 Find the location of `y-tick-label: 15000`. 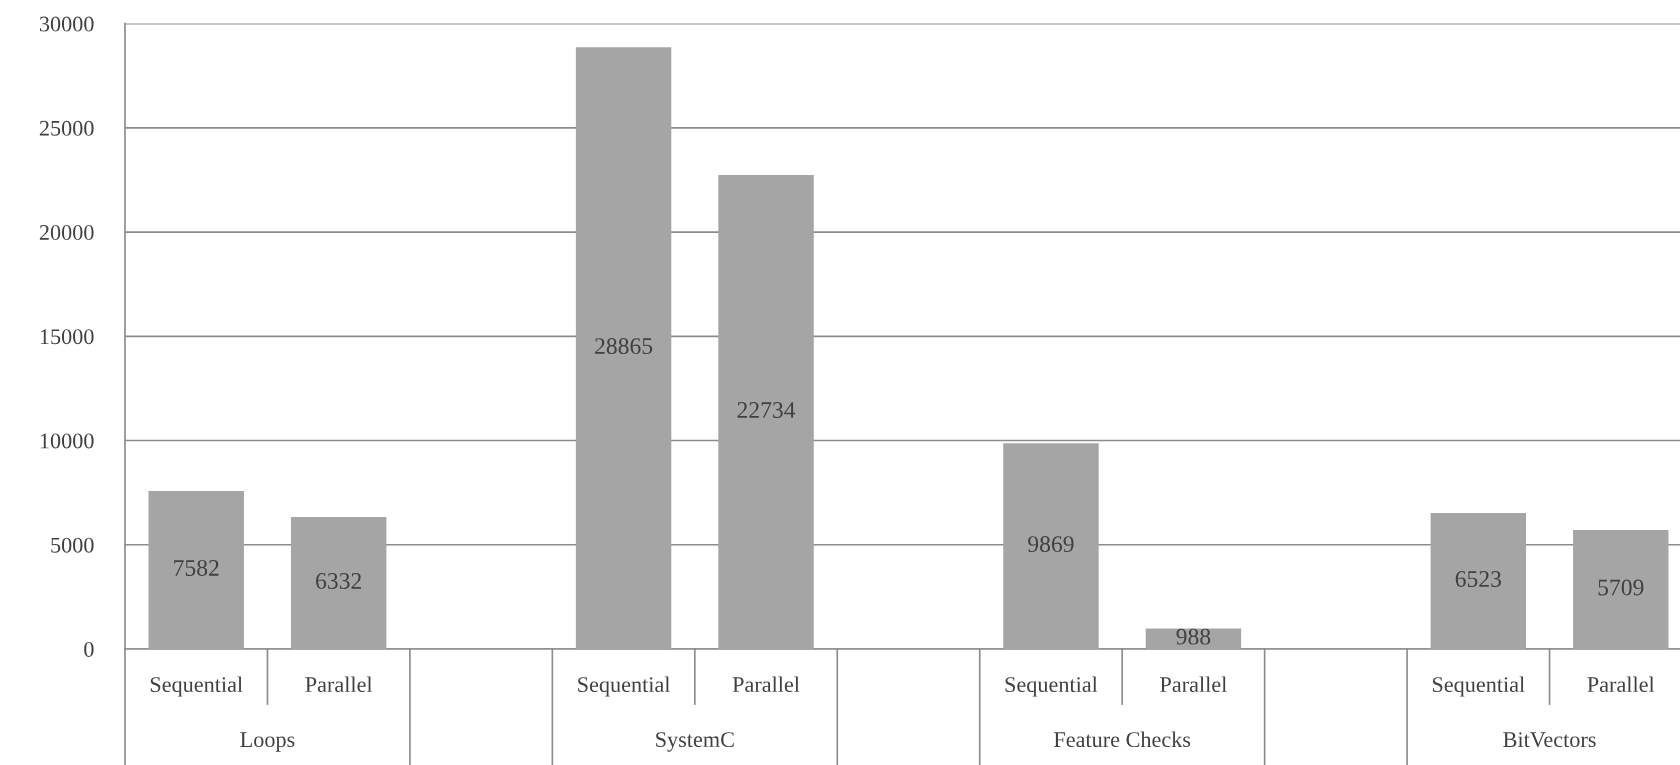

y-tick-label: 15000 is located at coordinates (67, 337).